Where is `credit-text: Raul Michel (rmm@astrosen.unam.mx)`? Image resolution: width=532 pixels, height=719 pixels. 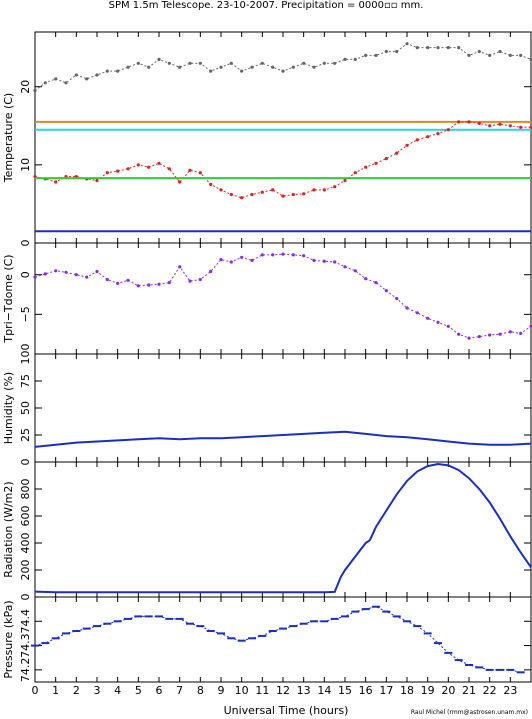
credit-text: Raul Michel (rmm@astrosen.unam.mx) is located at coordinates (469, 712).